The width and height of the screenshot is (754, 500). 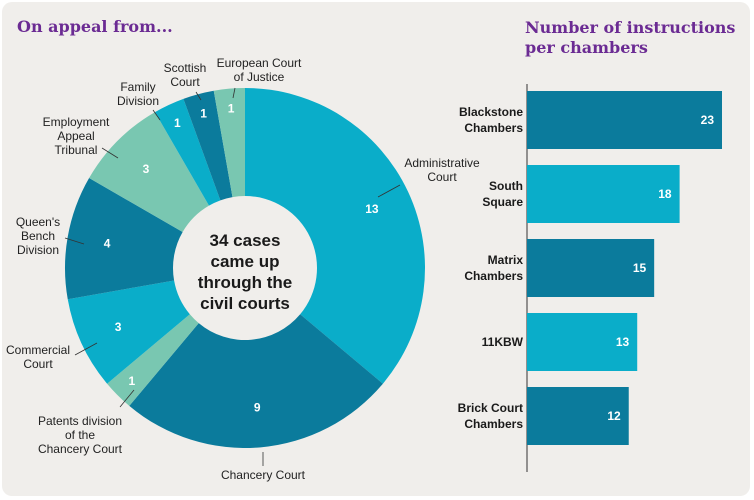 What do you see at coordinates (614, 416) in the screenshot?
I see `bar-value-brick-court-chambers: 12` at bounding box center [614, 416].